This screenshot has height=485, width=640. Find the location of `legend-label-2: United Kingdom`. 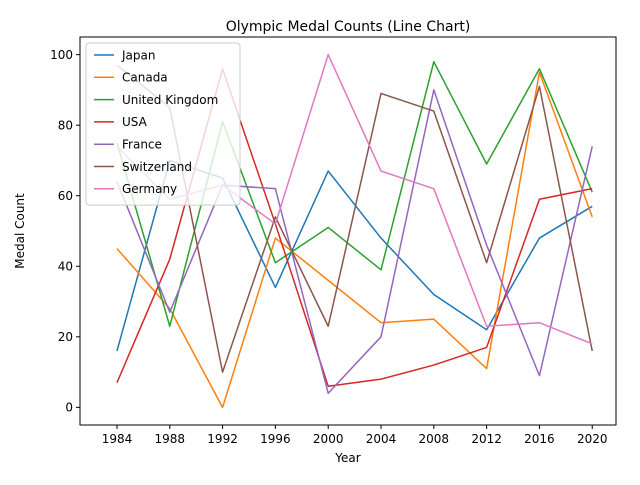

legend-label-2: United Kingdom is located at coordinates (170, 100).